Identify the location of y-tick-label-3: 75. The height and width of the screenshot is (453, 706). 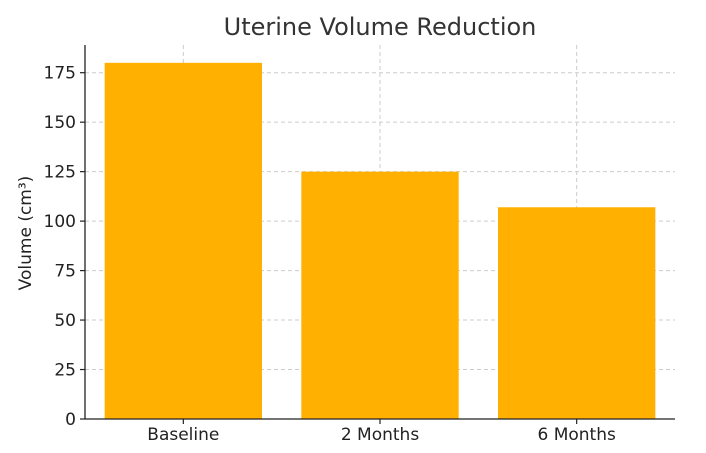
(65, 272).